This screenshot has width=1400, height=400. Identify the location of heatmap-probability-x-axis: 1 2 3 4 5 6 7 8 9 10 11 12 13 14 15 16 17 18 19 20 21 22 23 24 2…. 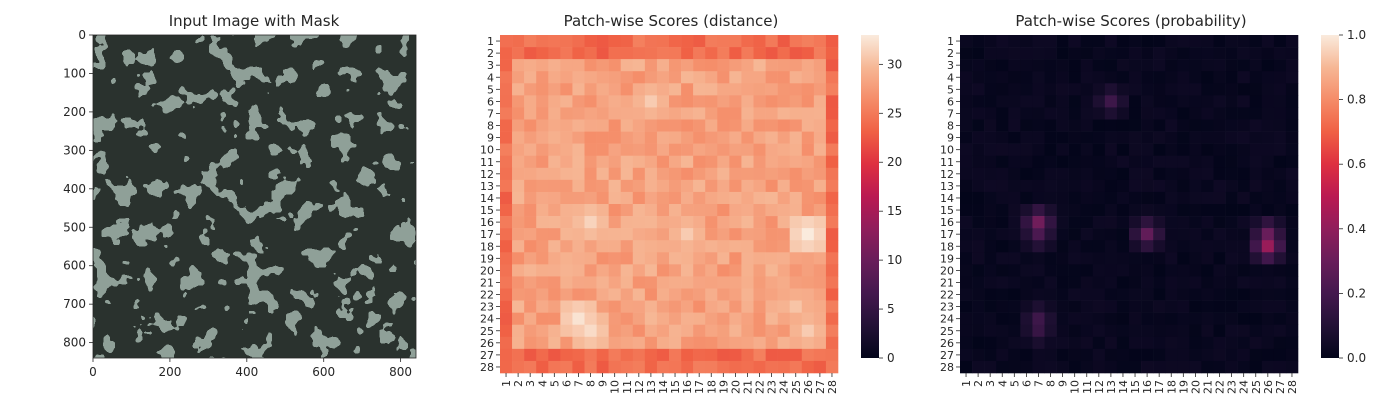
(1129, 383).